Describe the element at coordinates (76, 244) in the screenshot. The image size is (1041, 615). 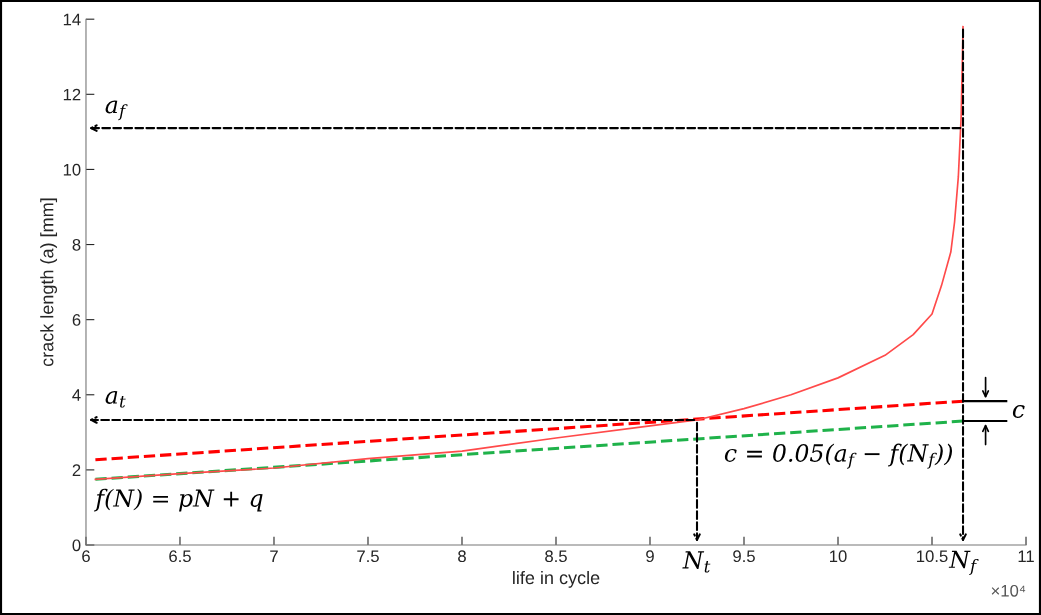
I see `y-tick-label: 8` at that location.